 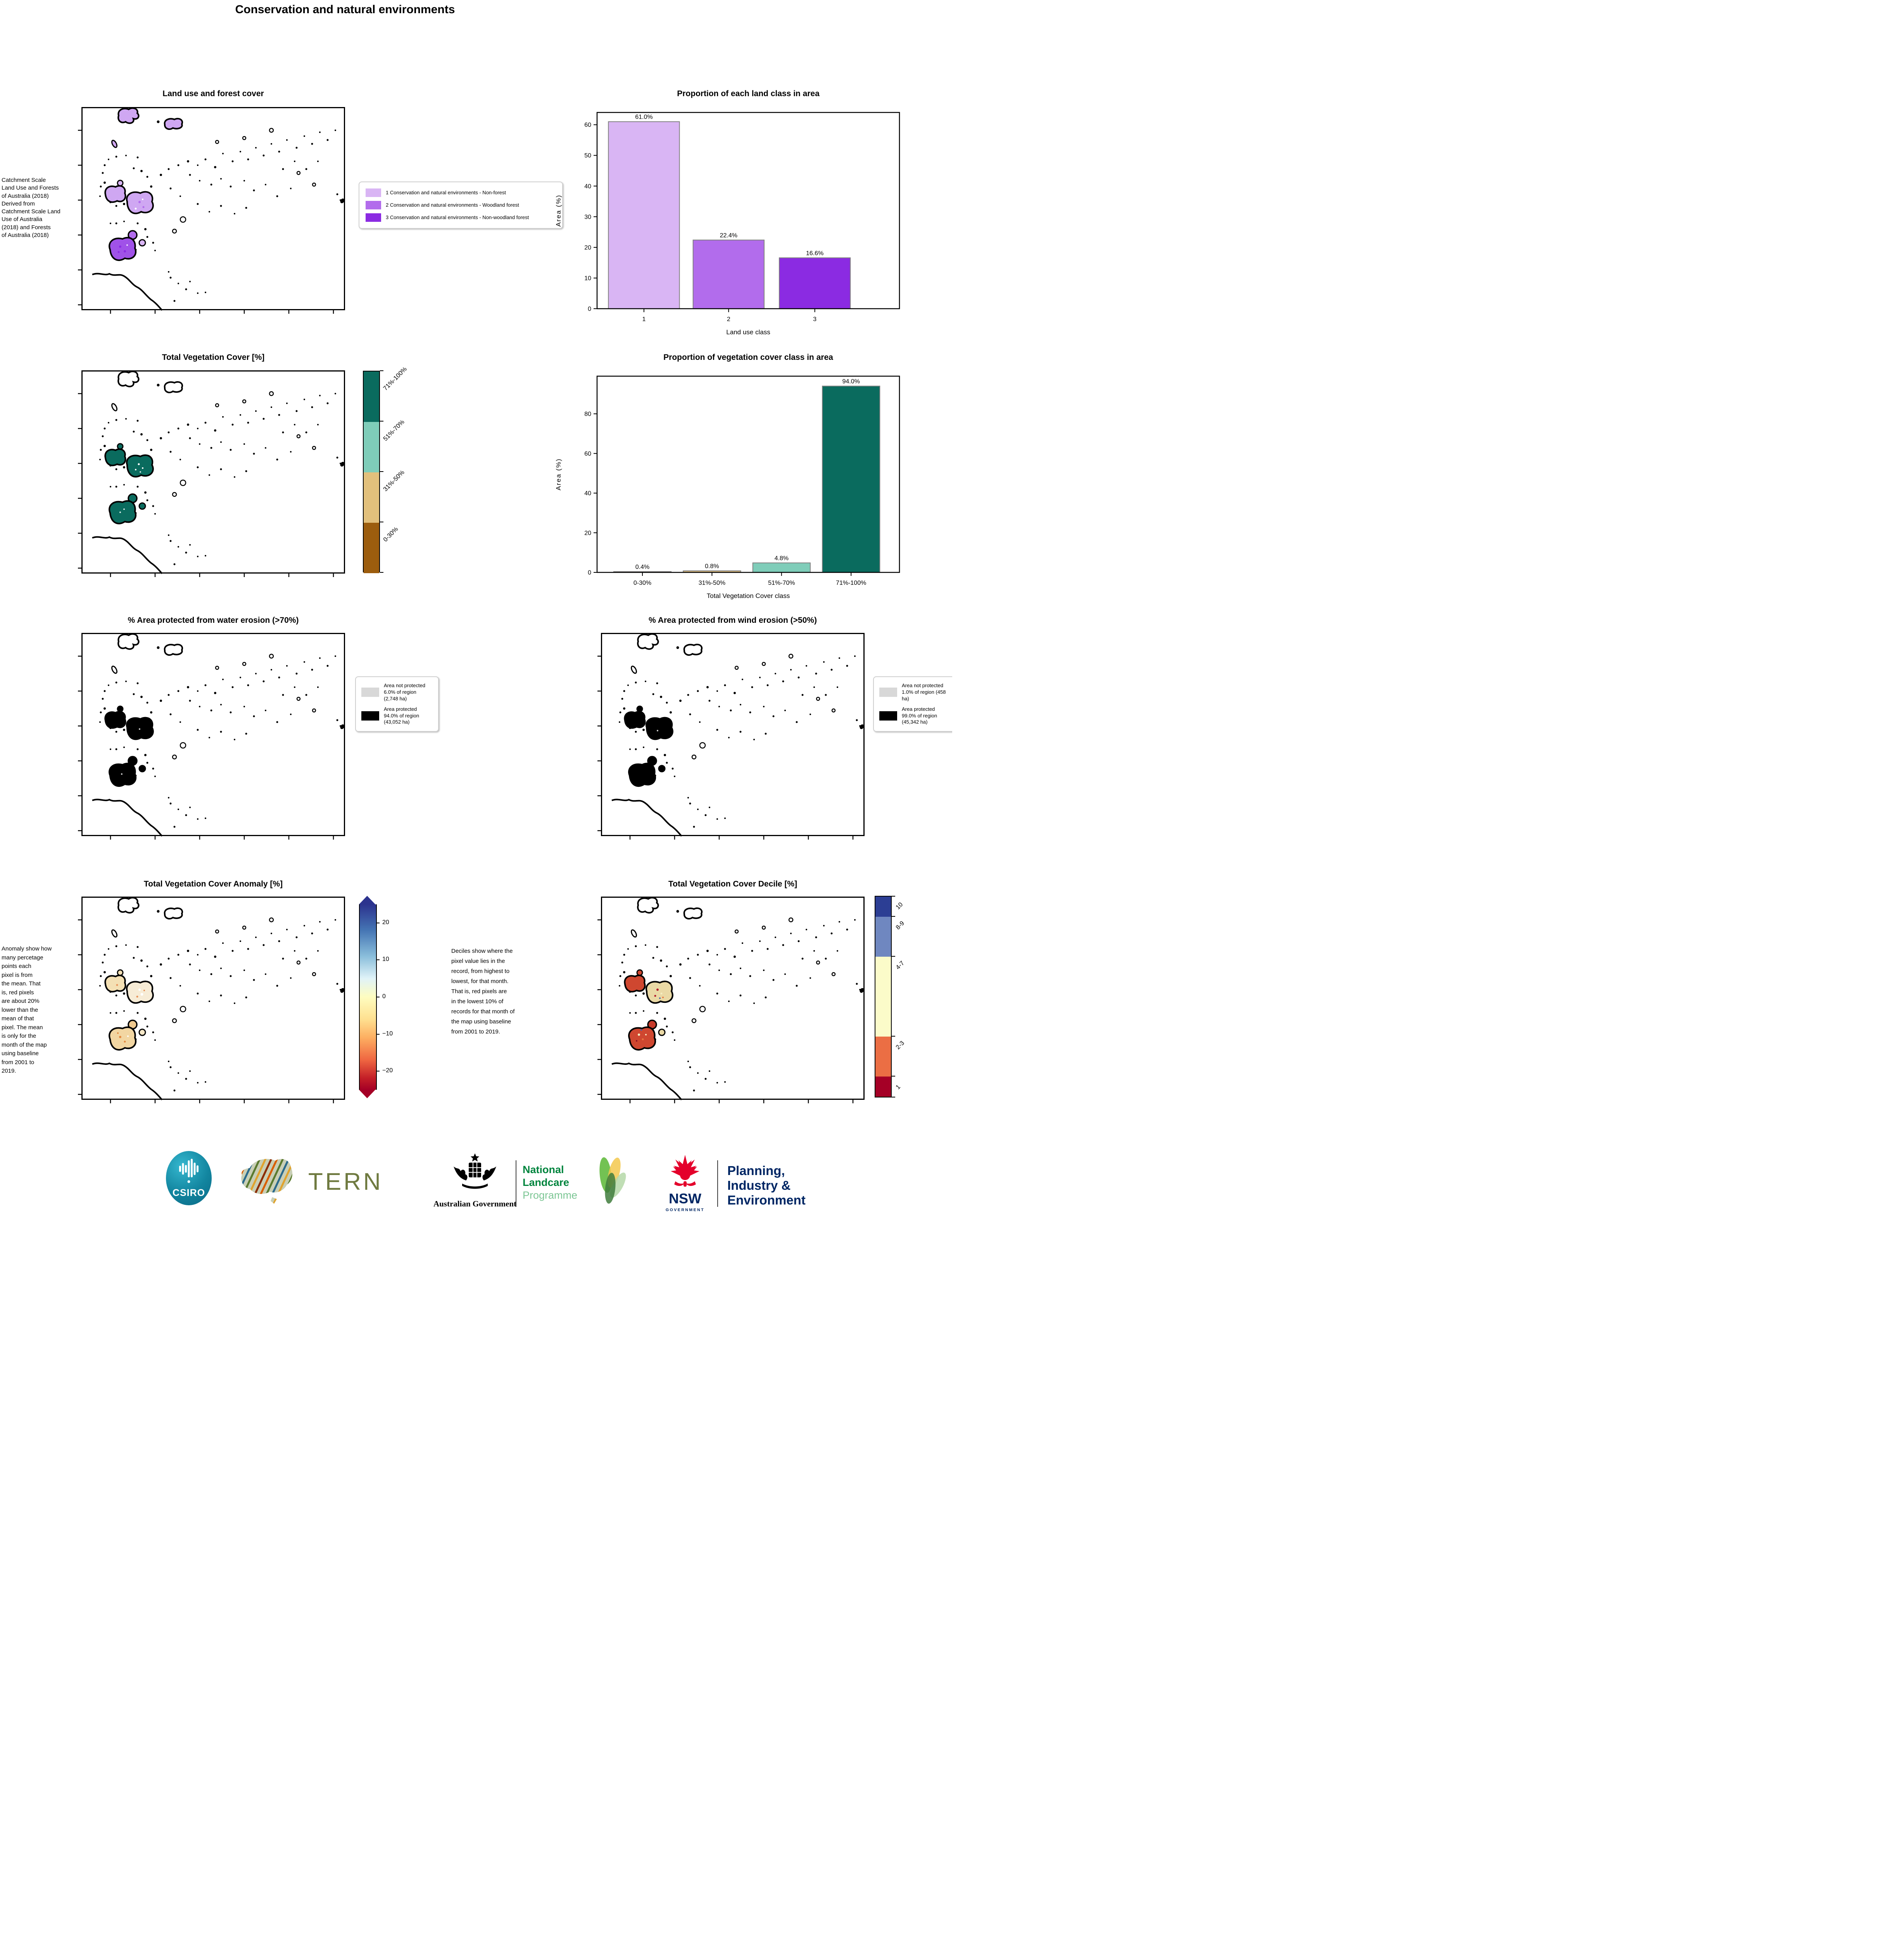 What do you see at coordinates (395, 379) in the screenshot?
I see `colorbar-label: 71%-100%` at bounding box center [395, 379].